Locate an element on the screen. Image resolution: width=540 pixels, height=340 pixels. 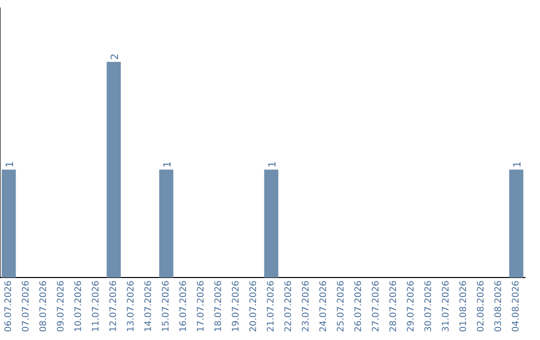
x-tick-label: 09.07.2026 is located at coordinates (61, 306).